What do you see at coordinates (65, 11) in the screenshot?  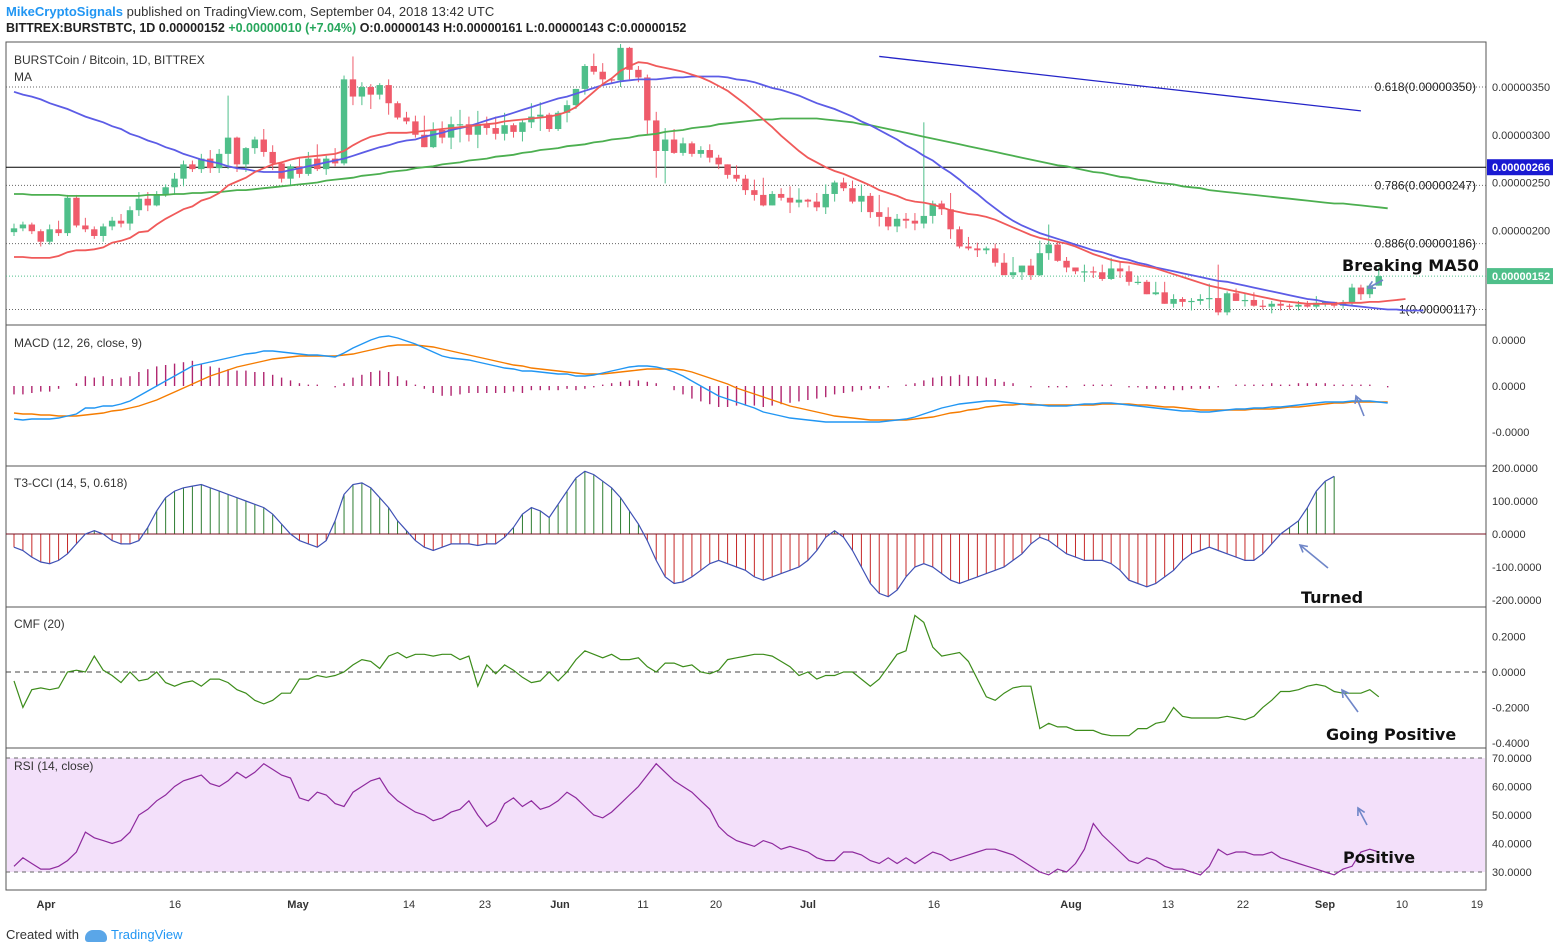 I see `author-name: MikeCryptoSignals` at bounding box center [65, 11].